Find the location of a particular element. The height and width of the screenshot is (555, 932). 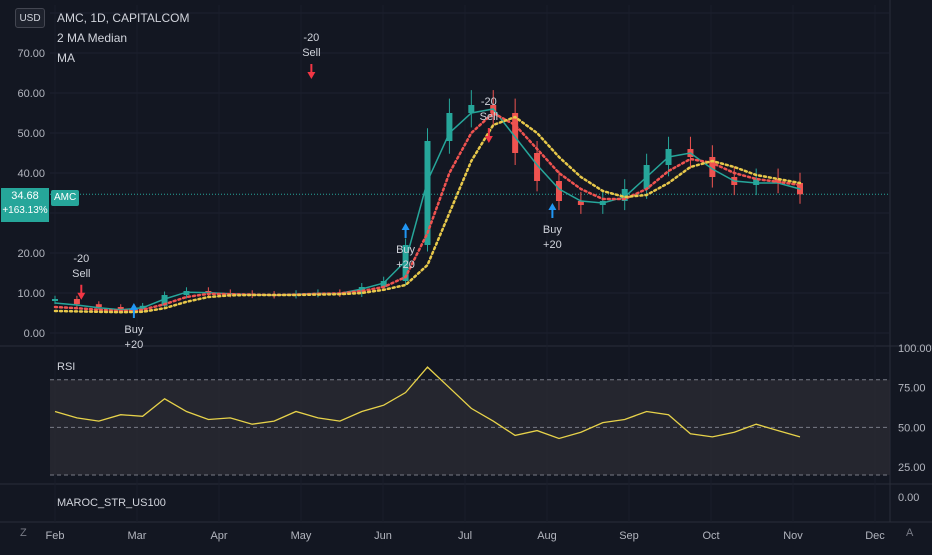

x-tick-label: Feb is located at coordinates (55, 536).